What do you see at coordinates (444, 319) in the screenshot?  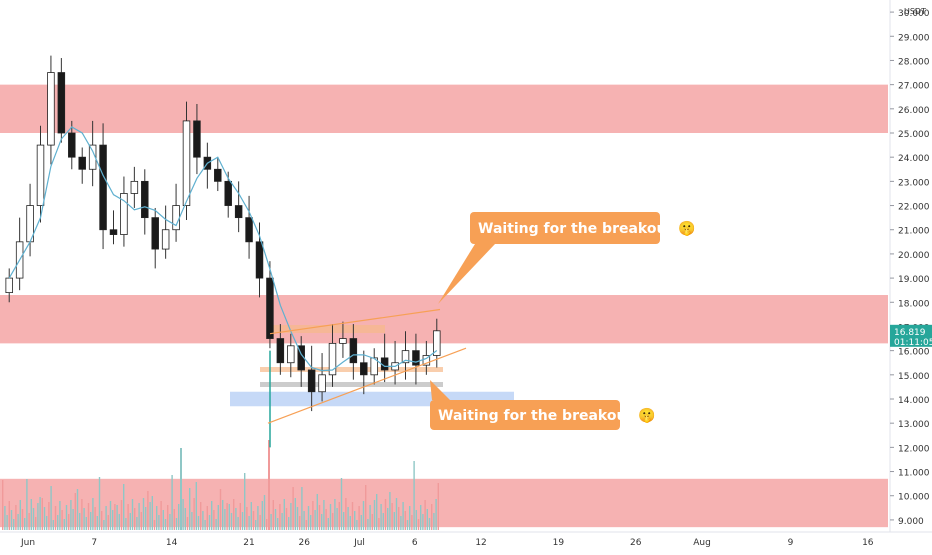 I see `resistance-zone` at bounding box center [444, 319].